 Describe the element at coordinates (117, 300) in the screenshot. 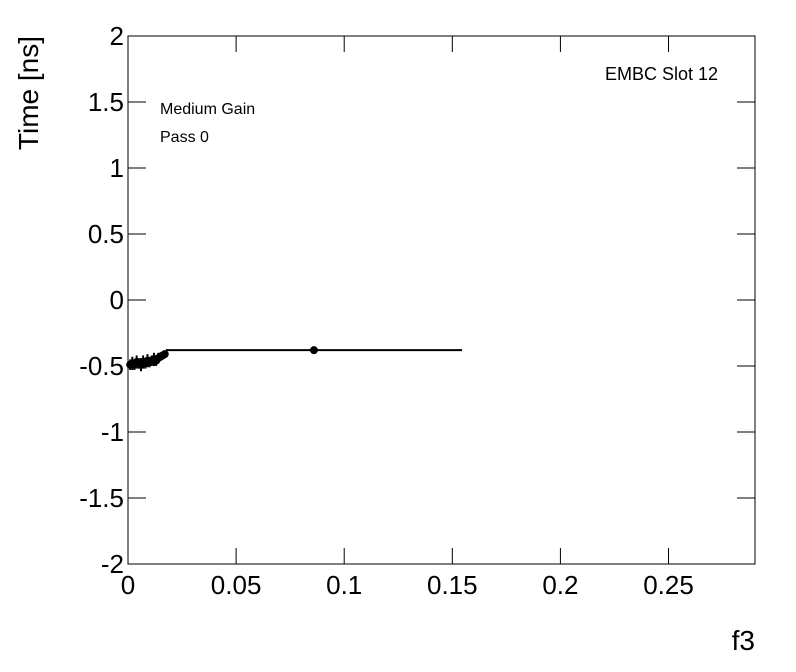

I see `y-tick-label: 0` at that location.